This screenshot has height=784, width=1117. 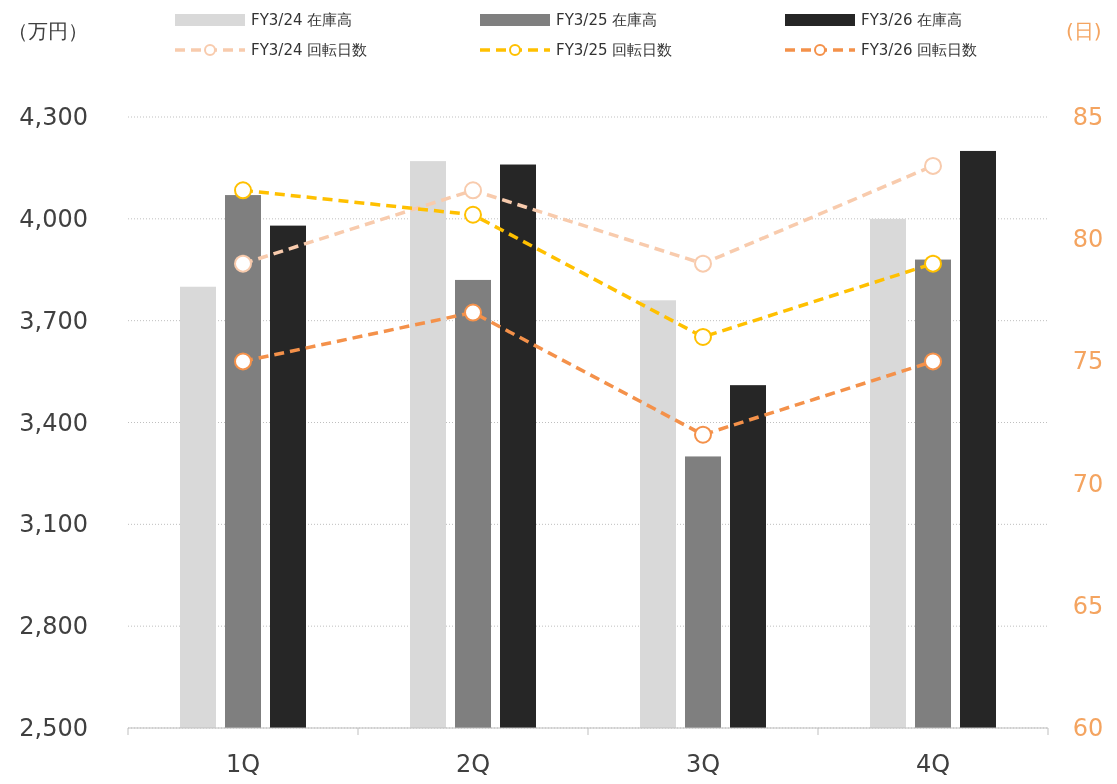 What do you see at coordinates (1088, 117) in the screenshot?
I see `y2-tick-label: 85` at bounding box center [1088, 117].